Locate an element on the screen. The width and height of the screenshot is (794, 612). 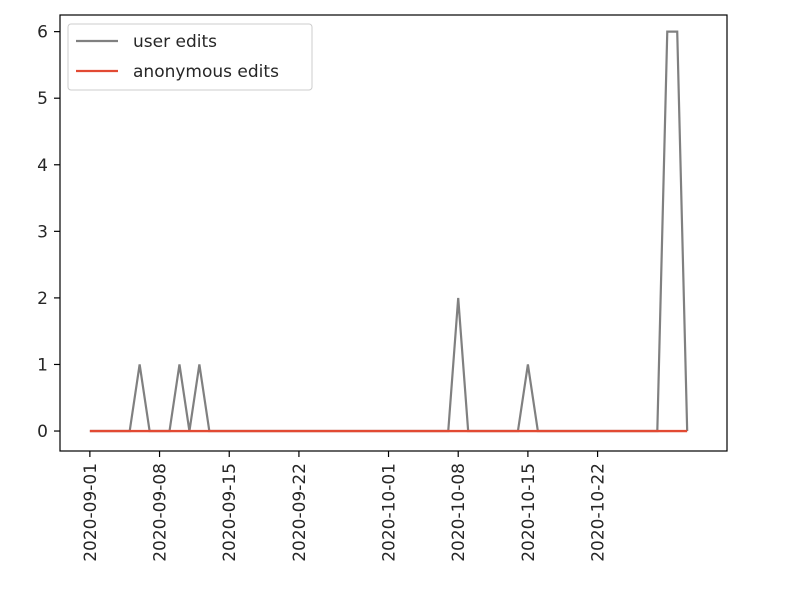
x-tick-label: 2020-10-22 is located at coordinates (599, 512).